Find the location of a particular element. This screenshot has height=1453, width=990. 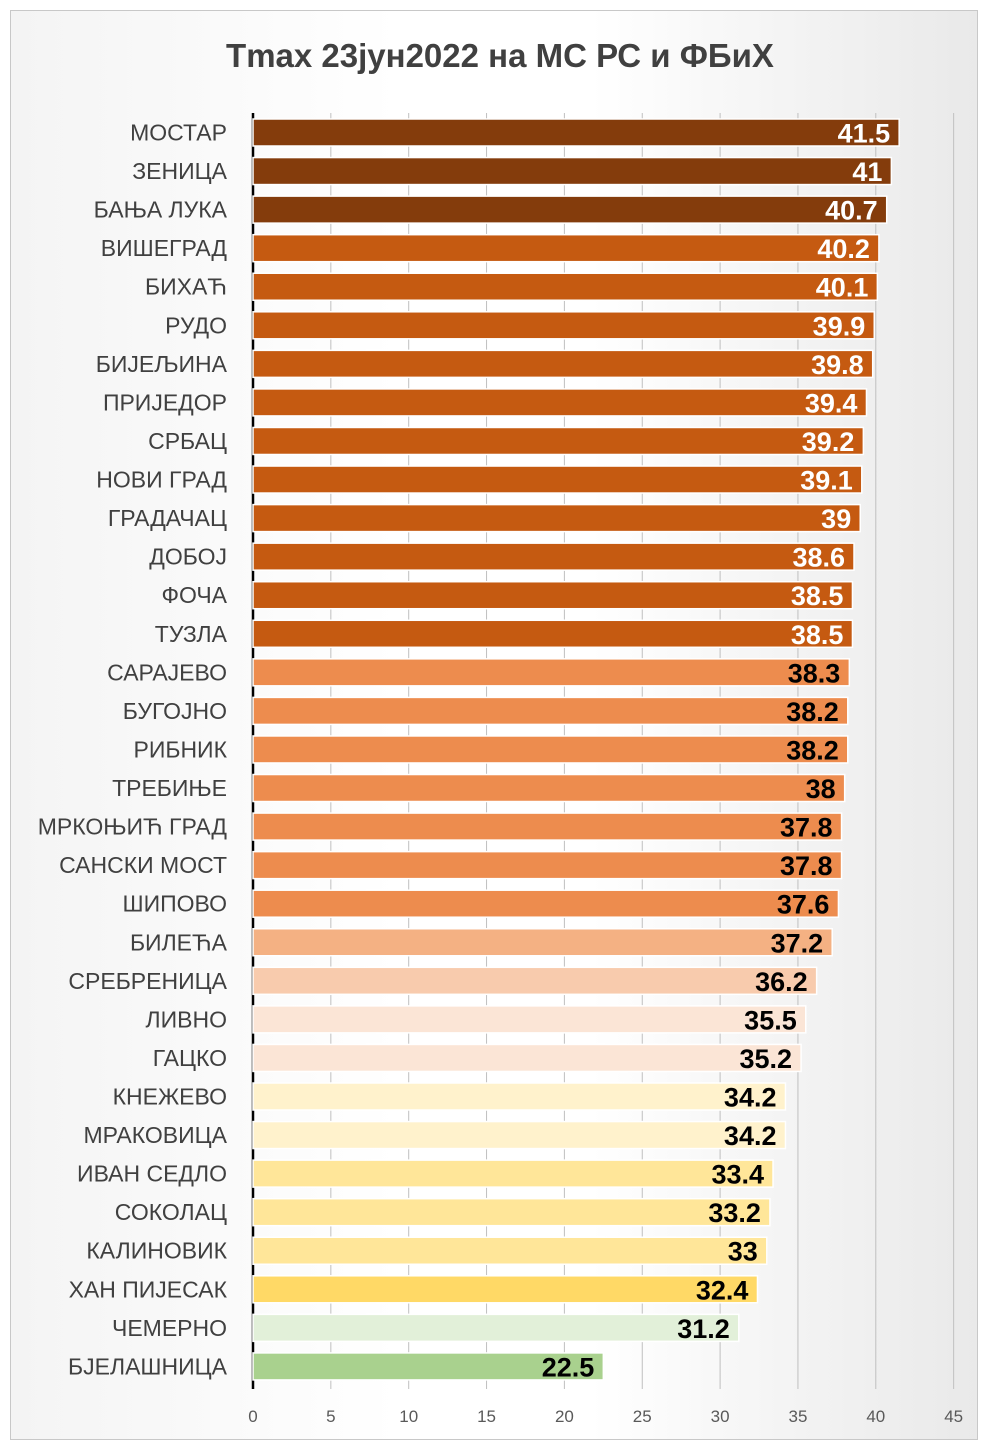

category-label: САНСКИ МОСТ is located at coordinates (143, 865).